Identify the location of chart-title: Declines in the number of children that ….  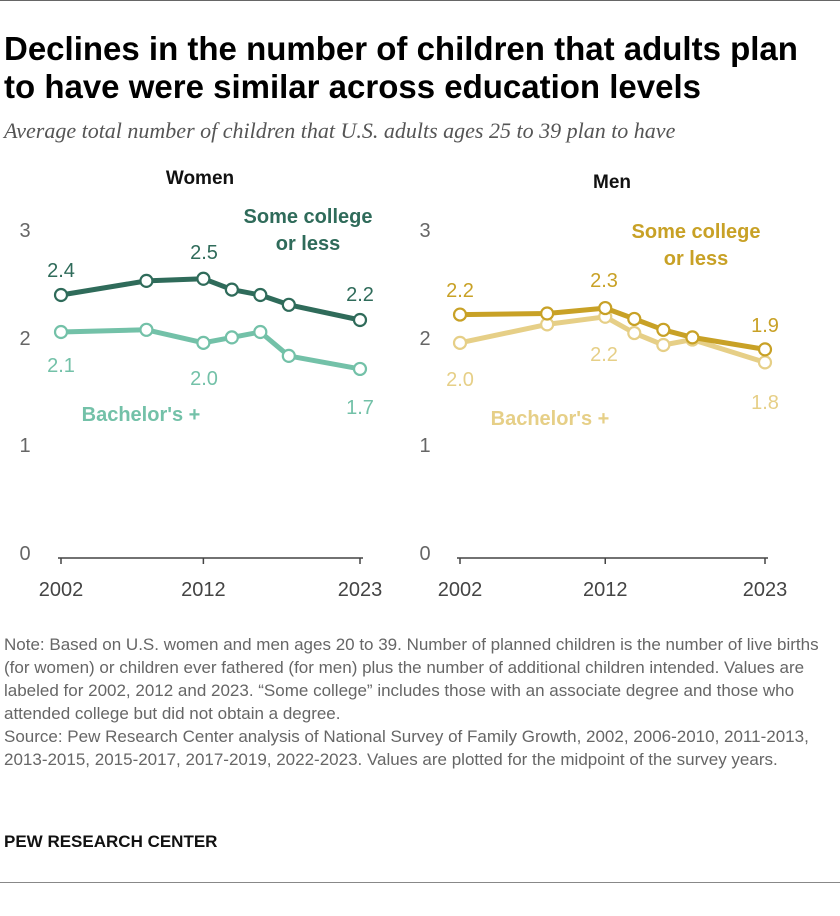
(401, 67).